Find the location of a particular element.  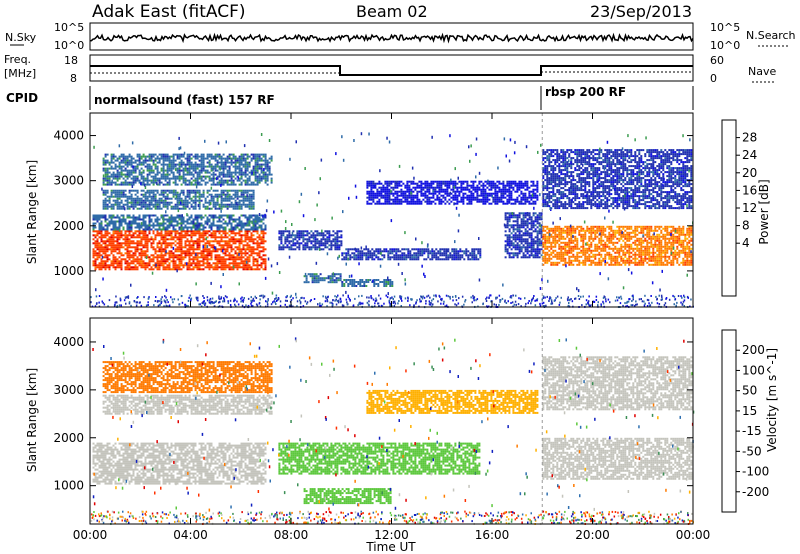

sky-tick-top: 10^5 is located at coordinates (69, 27).